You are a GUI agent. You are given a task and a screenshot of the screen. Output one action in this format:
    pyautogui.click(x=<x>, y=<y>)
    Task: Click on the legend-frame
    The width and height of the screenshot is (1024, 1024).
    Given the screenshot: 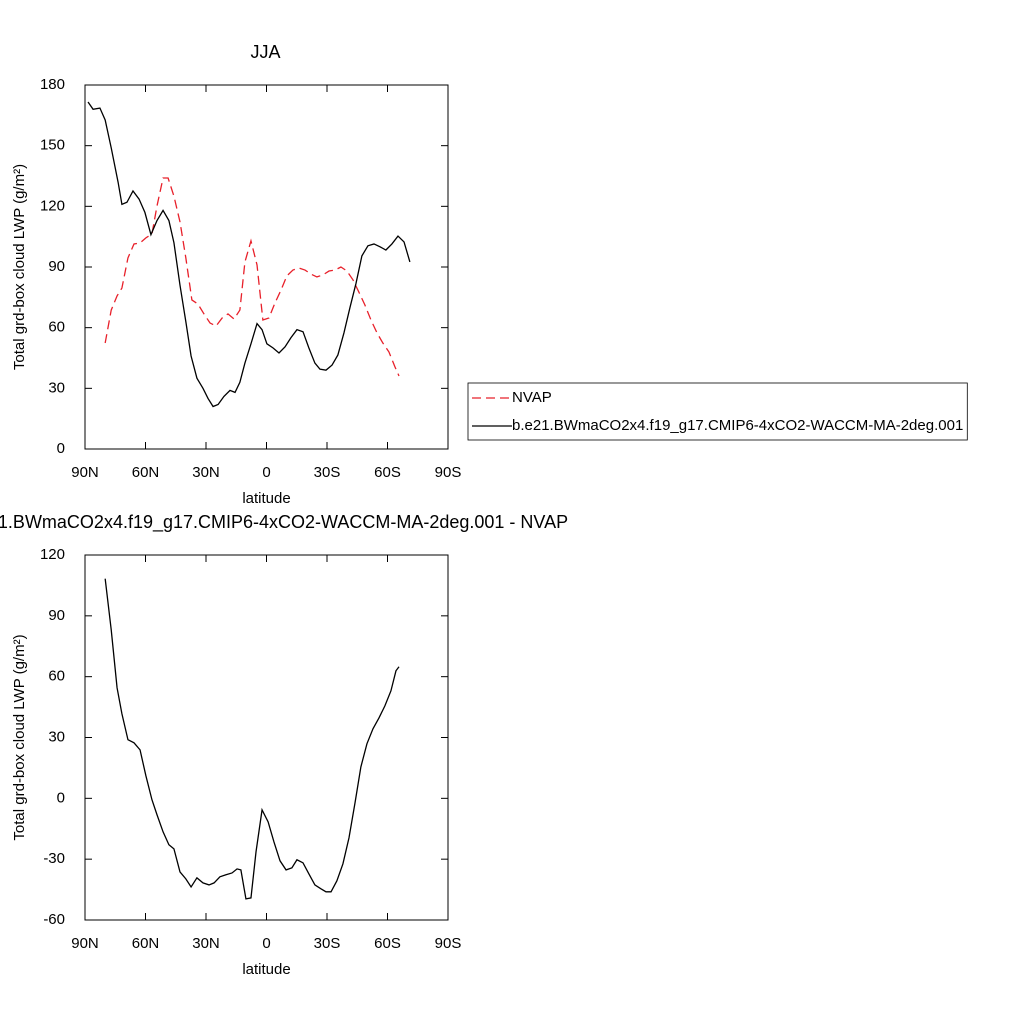 What is the action you would take?
    pyautogui.click(x=717, y=411)
    